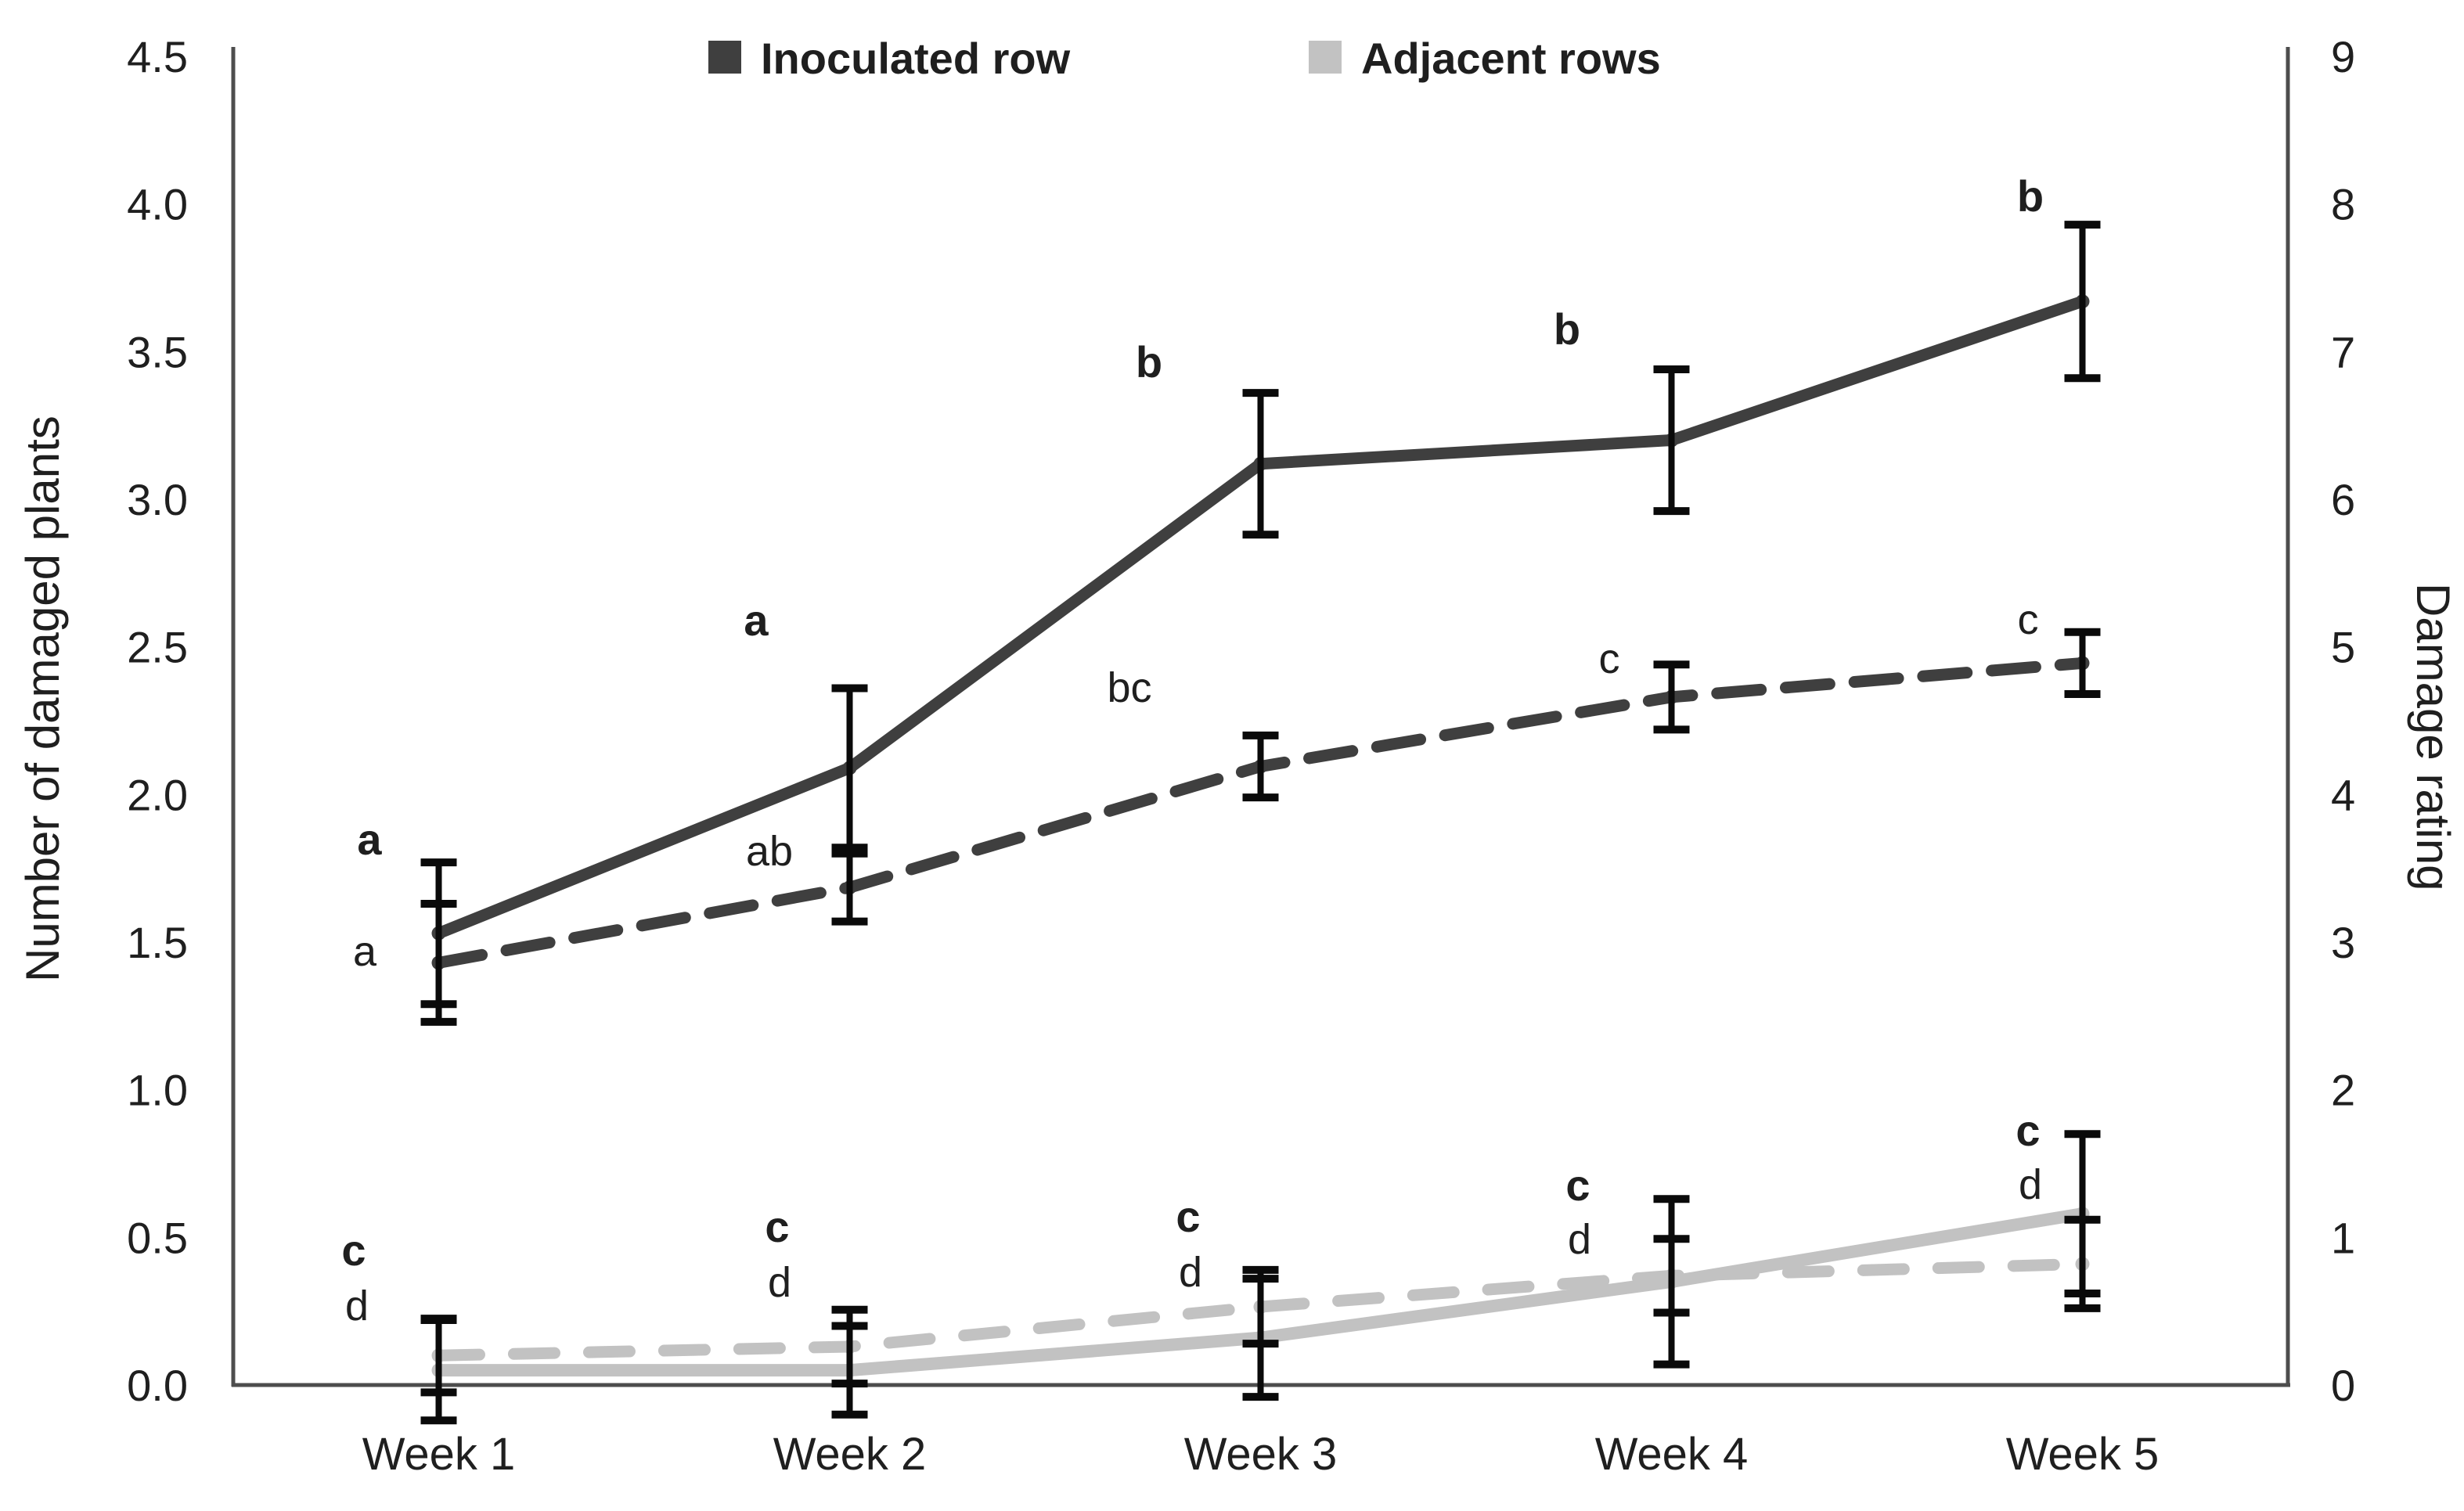 This screenshot has width=2464, height=1511. I want to click on y-axis-left-tick-label: 3.5, so click(157, 351).